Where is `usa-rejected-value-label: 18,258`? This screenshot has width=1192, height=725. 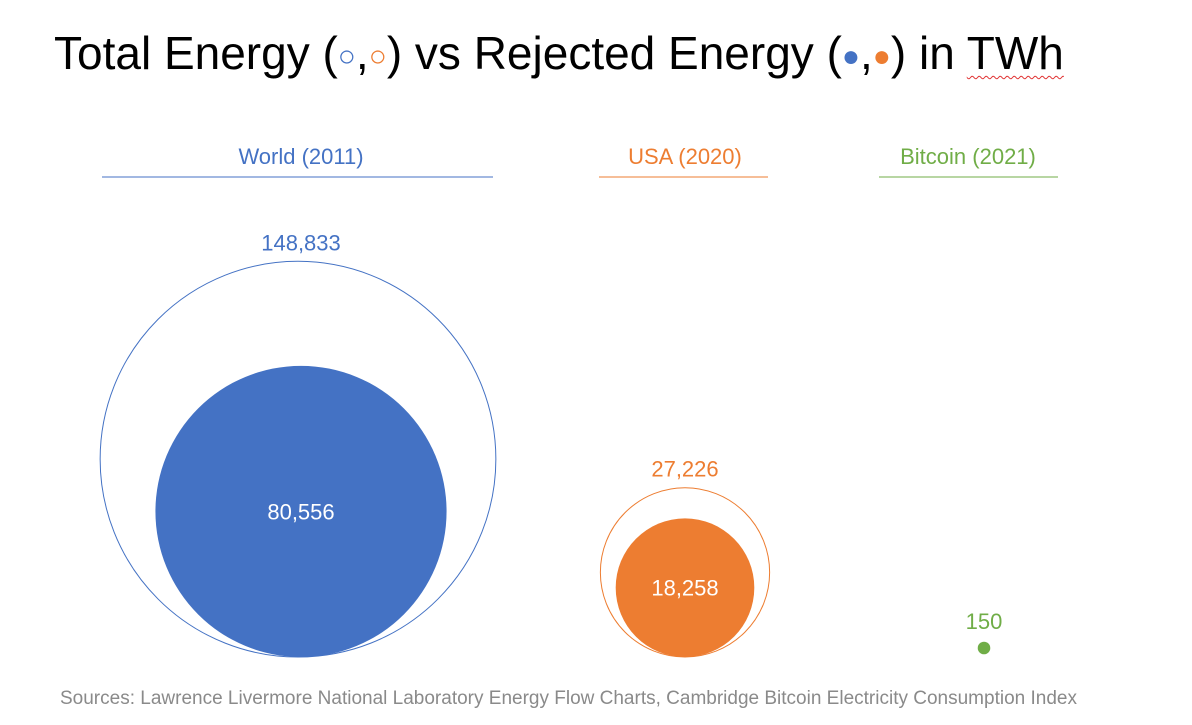
usa-rejected-value-label: 18,258 is located at coordinates (684, 588).